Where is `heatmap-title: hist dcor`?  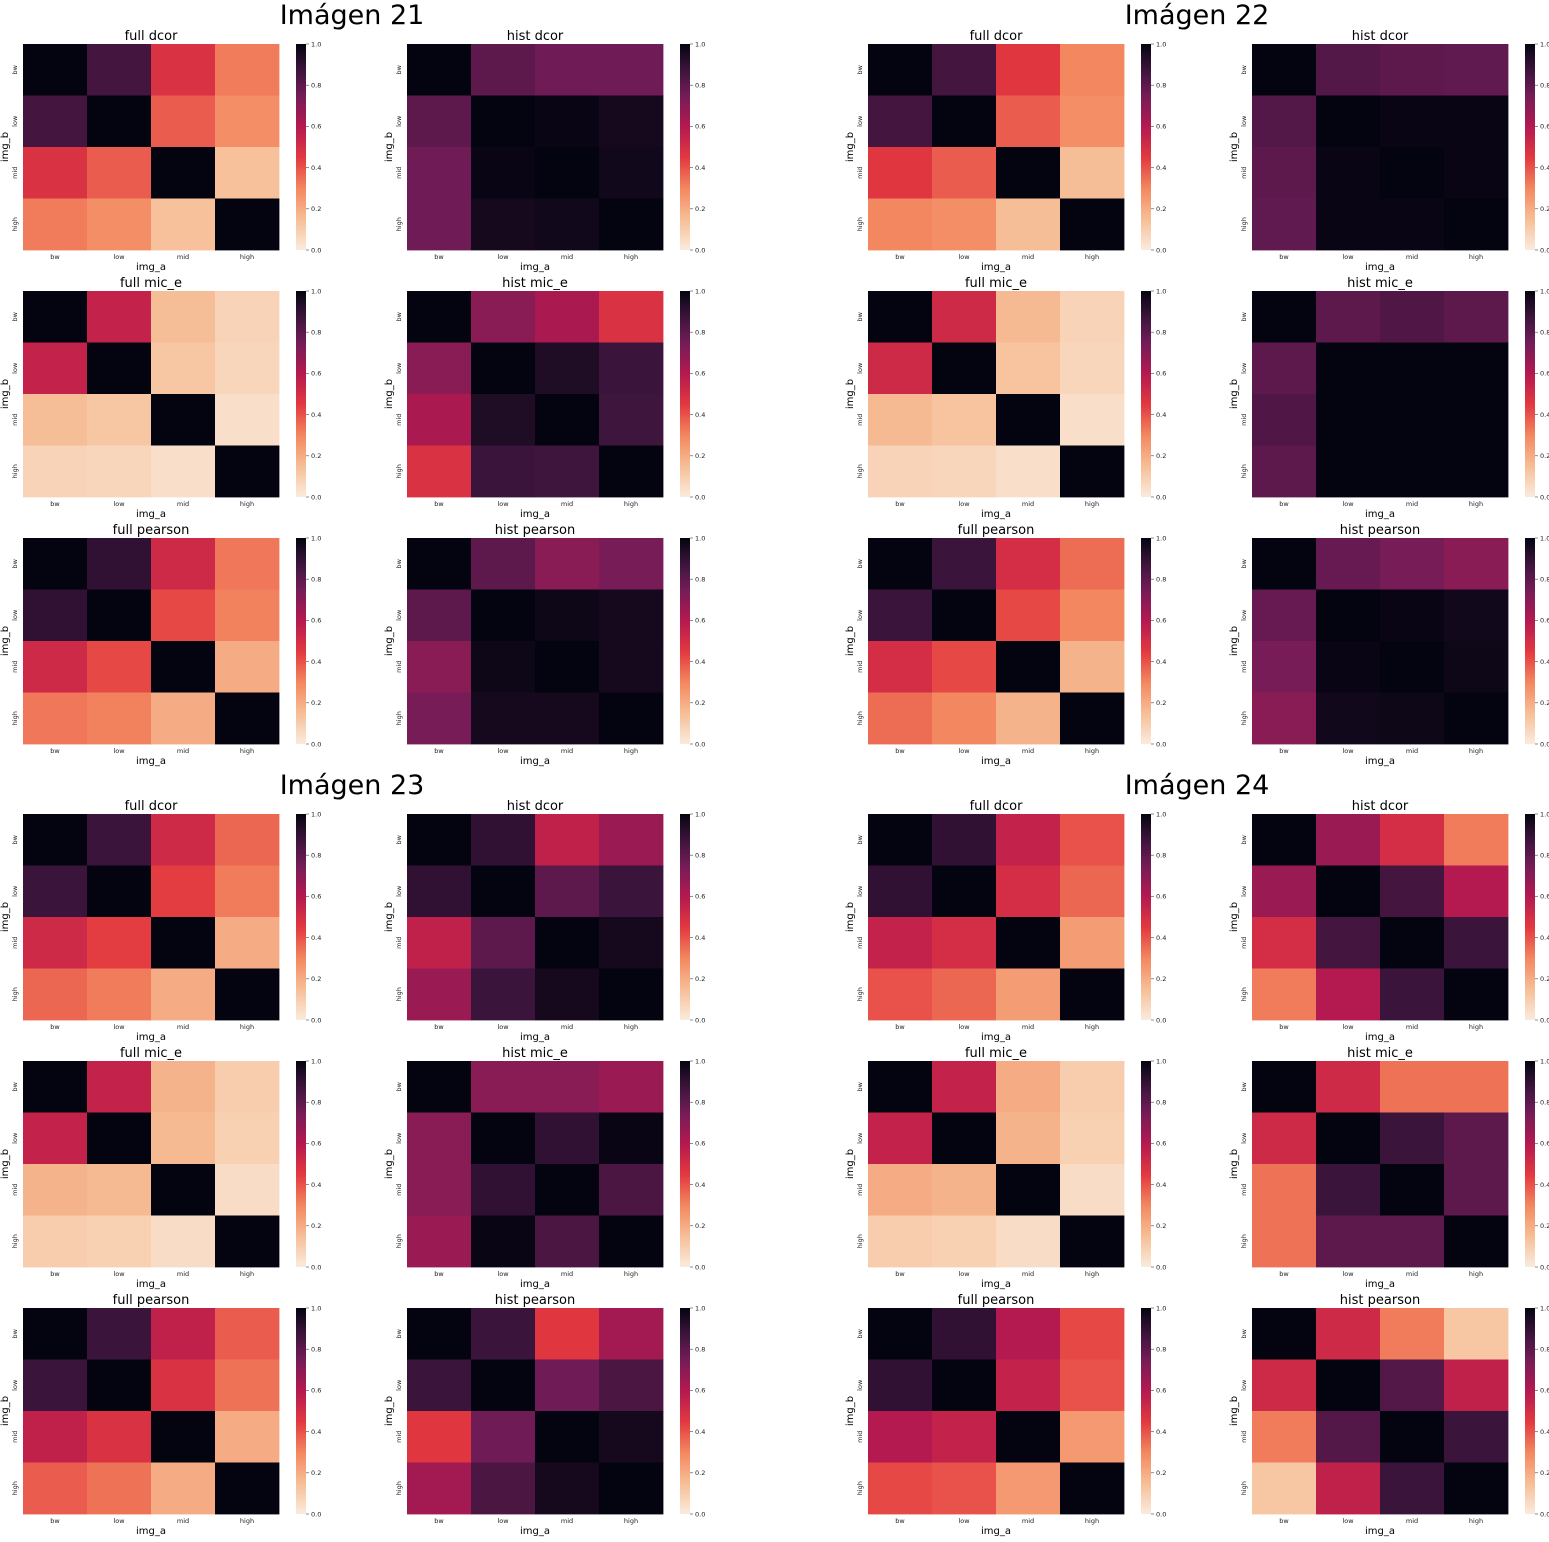 heatmap-title: hist dcor is located at coordinates (1380, 806).